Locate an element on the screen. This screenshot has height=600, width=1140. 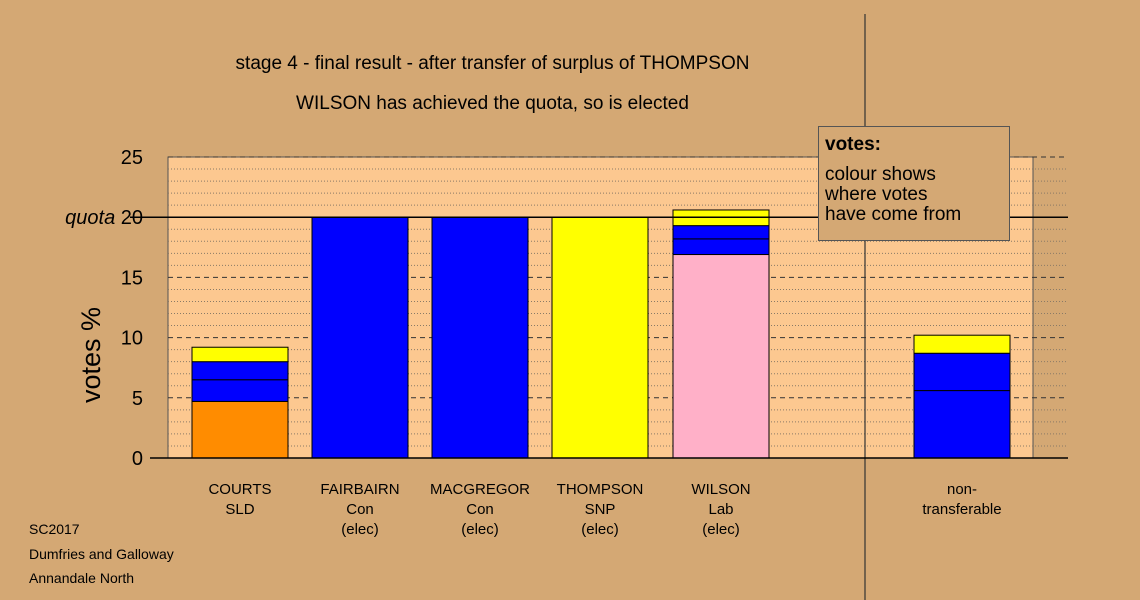
footer-year: SC2017 is located at coordinates (54, 529).